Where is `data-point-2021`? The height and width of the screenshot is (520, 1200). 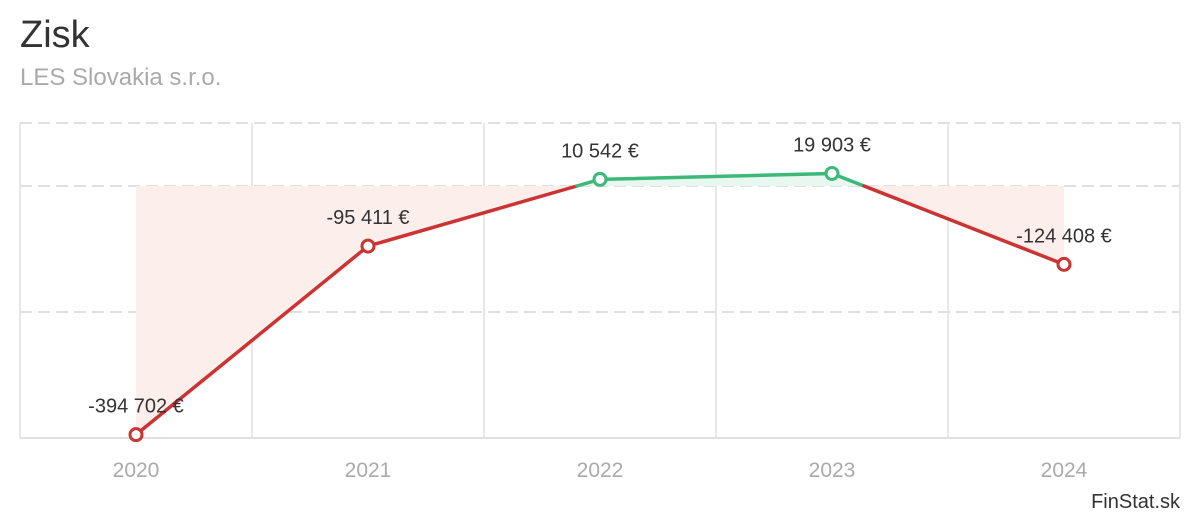
data-point-2021 is located at coordinates (368, 246).